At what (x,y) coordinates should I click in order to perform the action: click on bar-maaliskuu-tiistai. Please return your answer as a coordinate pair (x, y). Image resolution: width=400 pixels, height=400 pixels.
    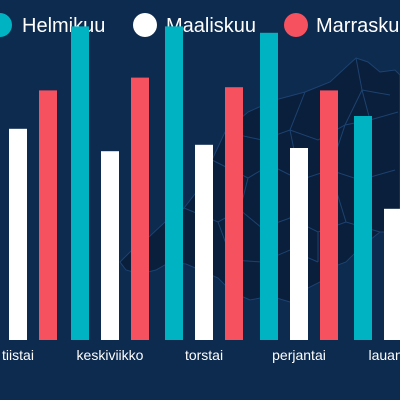
    Looking at the image, I should click on (18, 234).